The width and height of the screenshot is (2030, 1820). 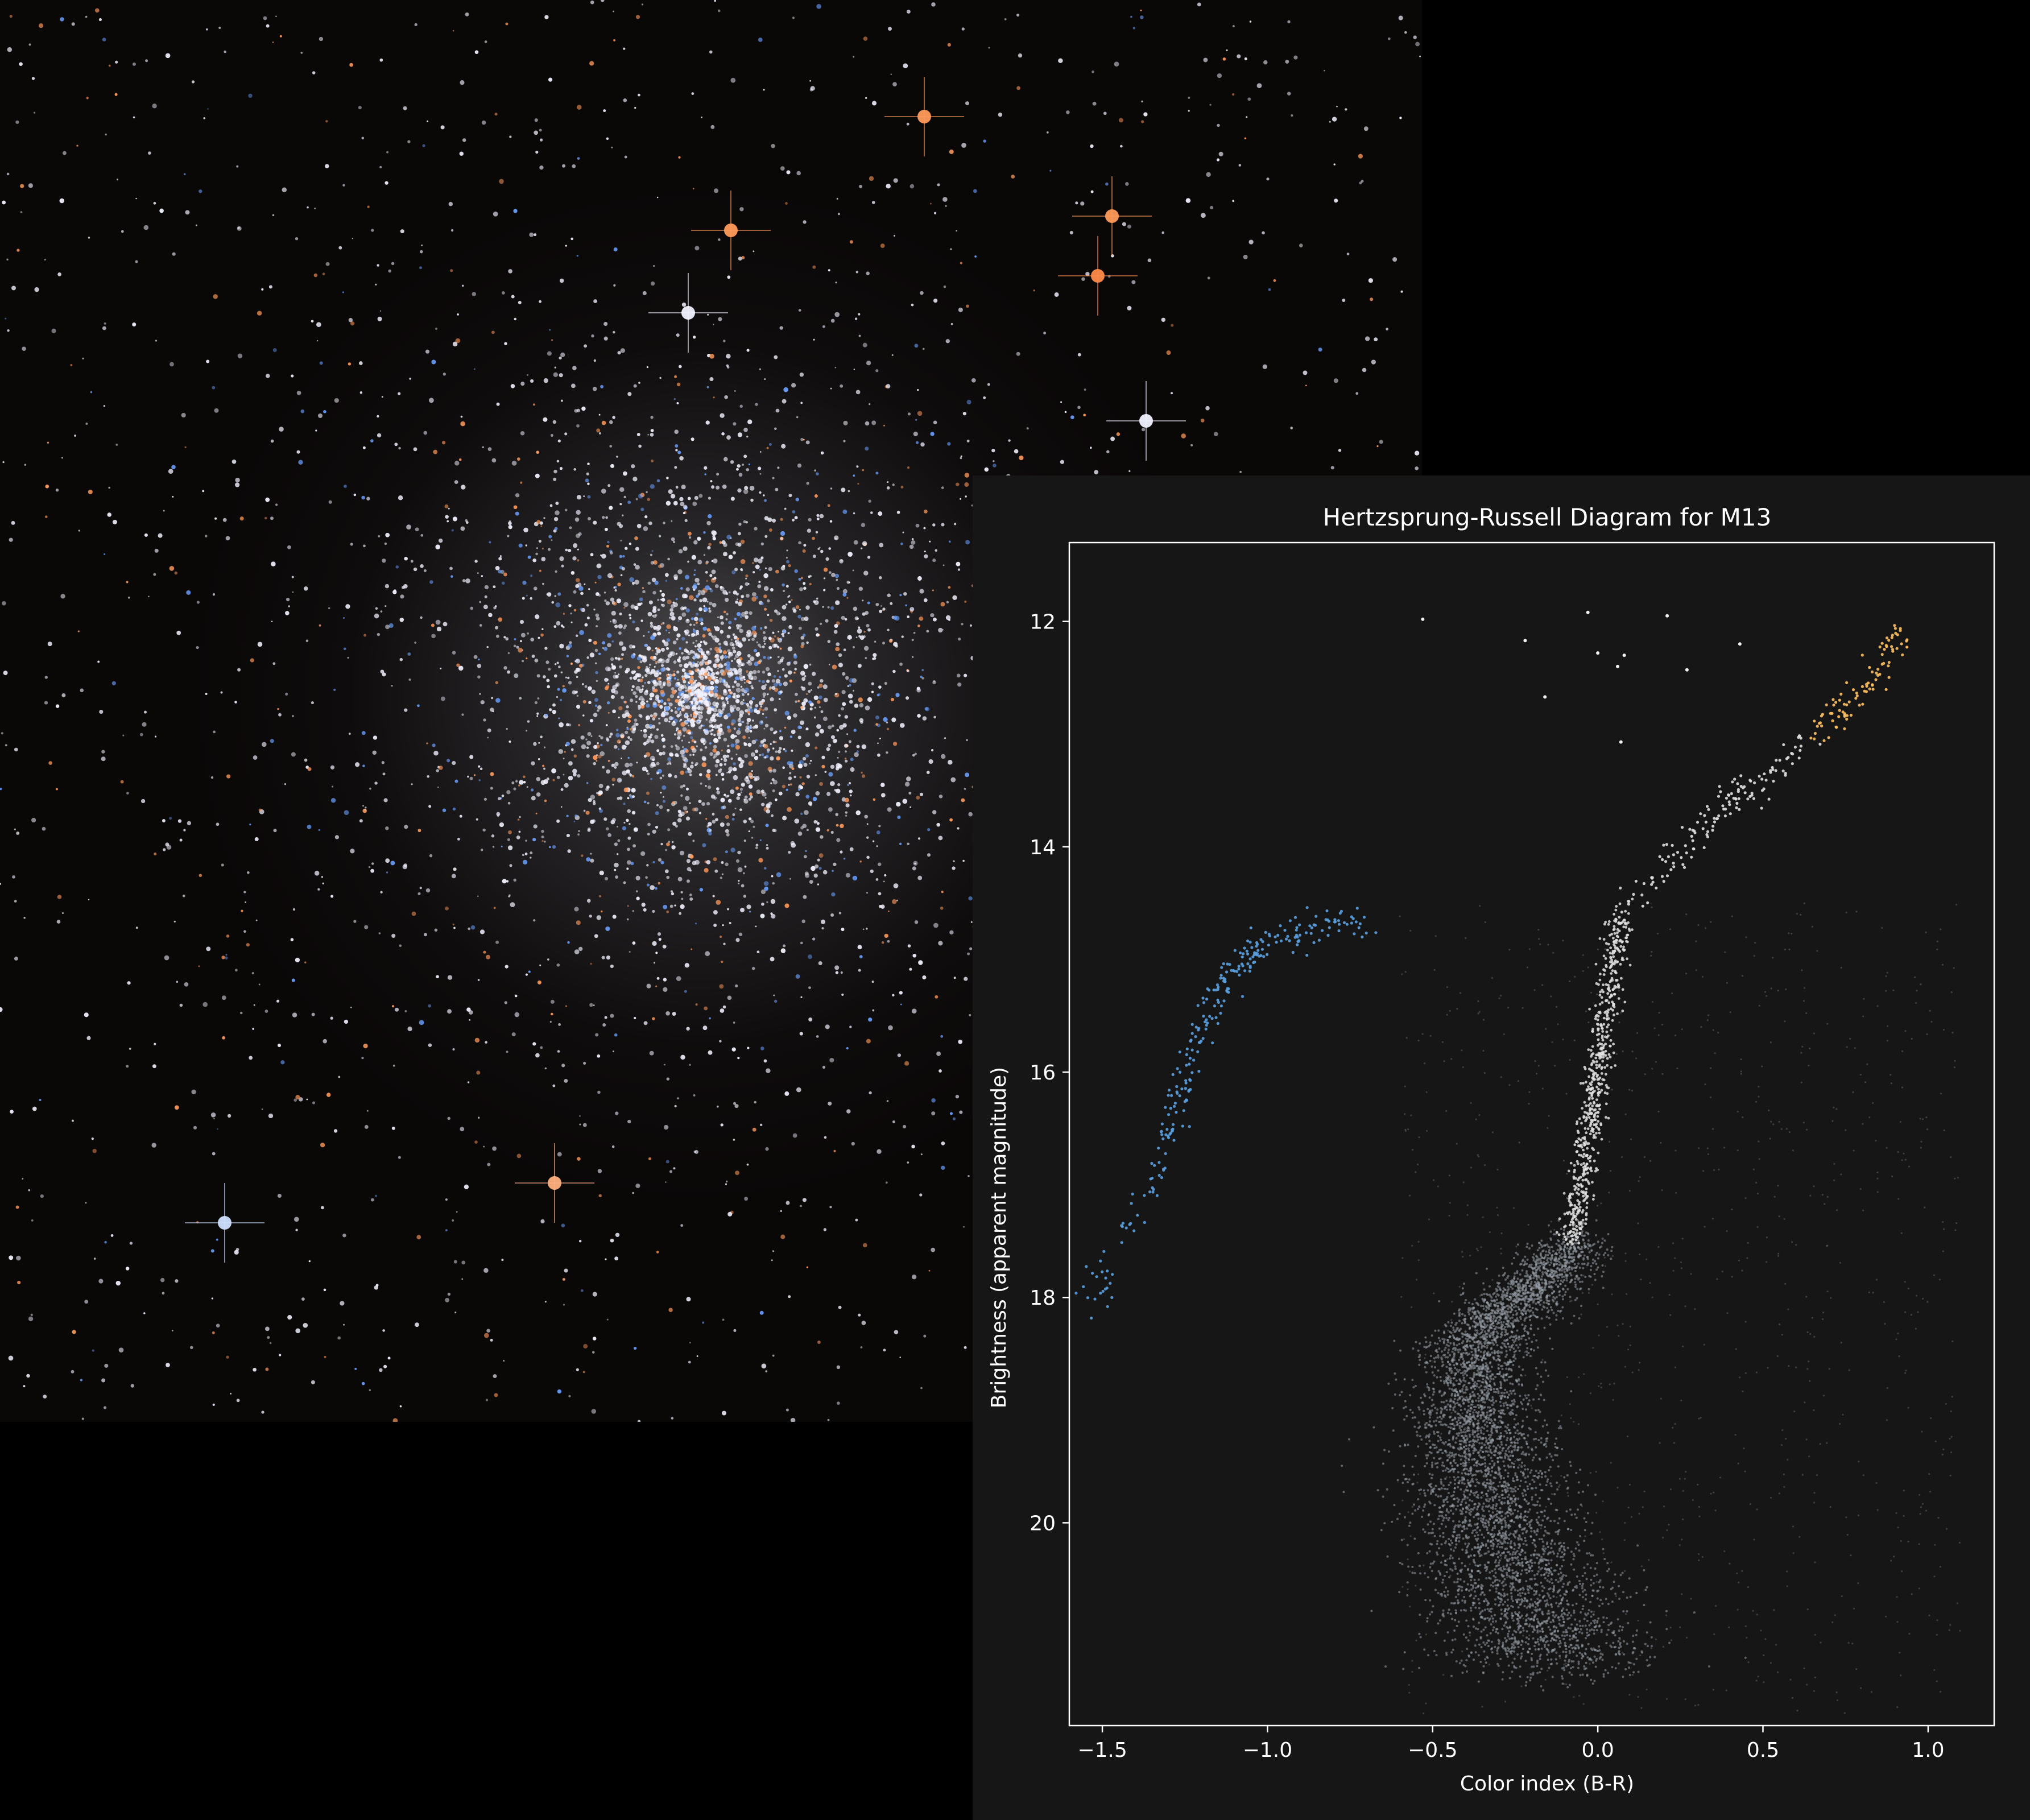 What do you see at coordinates (1548, 517) in the screenshot?
I see `chart-title: Hertzsprung-Russell Diagram for M13` at bounding box center [1548, 517].